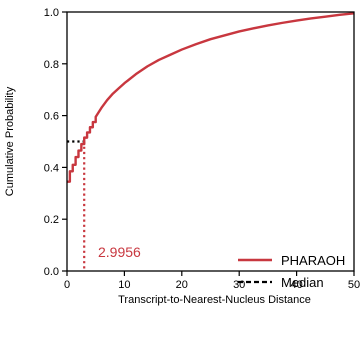 This screenshot has height=348, width=364. What do you see at coordinates (51, 13) in the screenshot?
I see `y-tick-label: 1.0` at bounding box center [51, 13].